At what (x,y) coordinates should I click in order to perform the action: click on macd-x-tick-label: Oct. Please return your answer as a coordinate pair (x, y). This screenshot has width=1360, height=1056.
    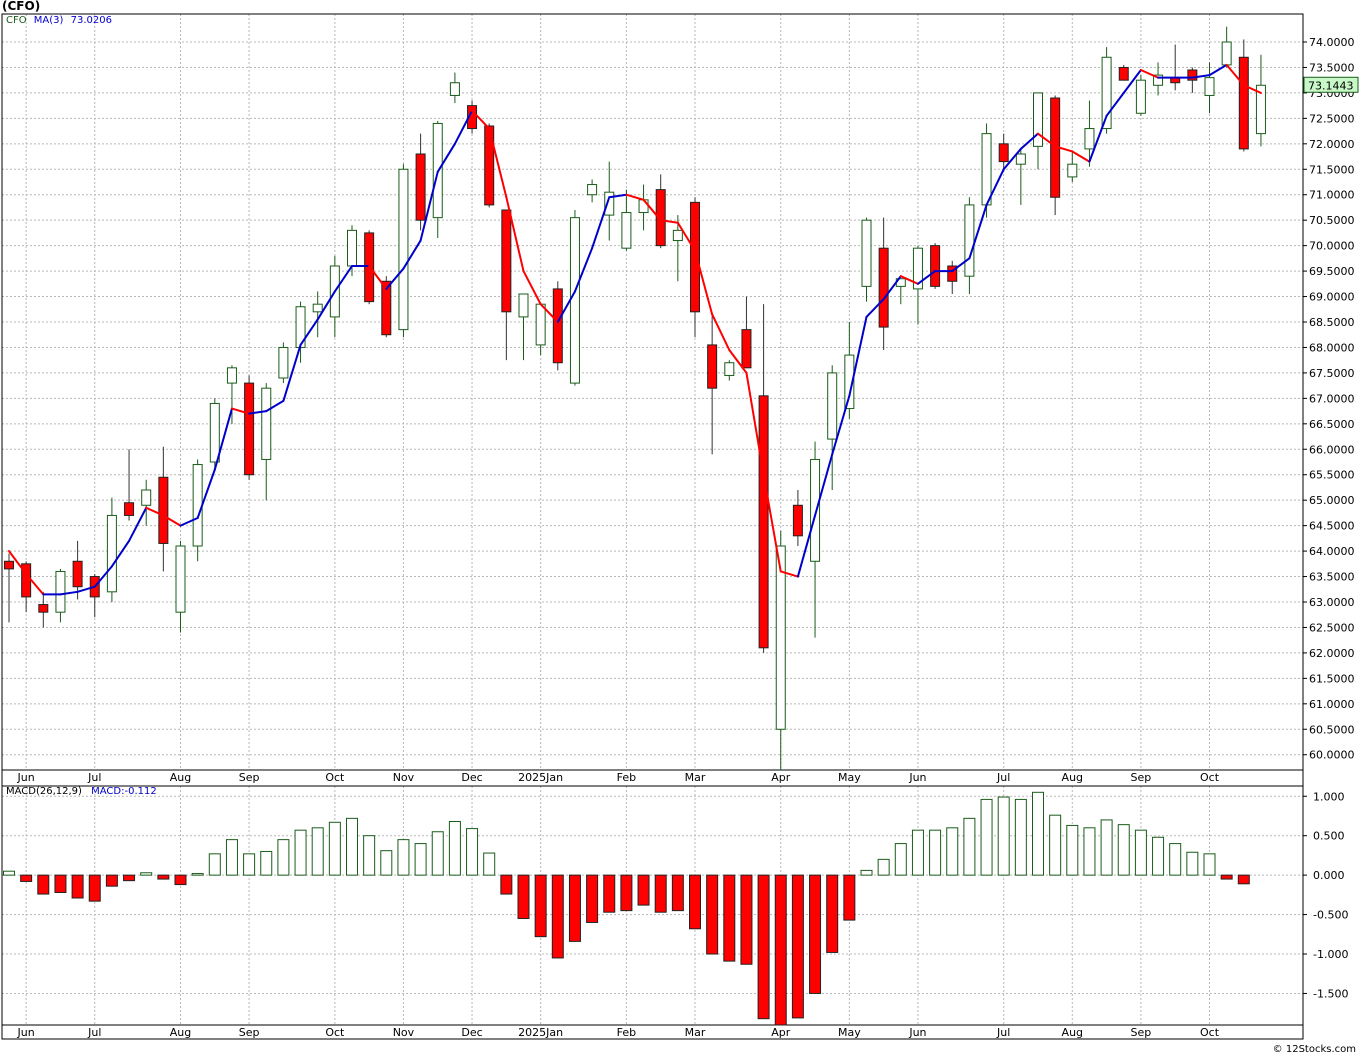
    Looking at the image, I should click on (335, 1032).